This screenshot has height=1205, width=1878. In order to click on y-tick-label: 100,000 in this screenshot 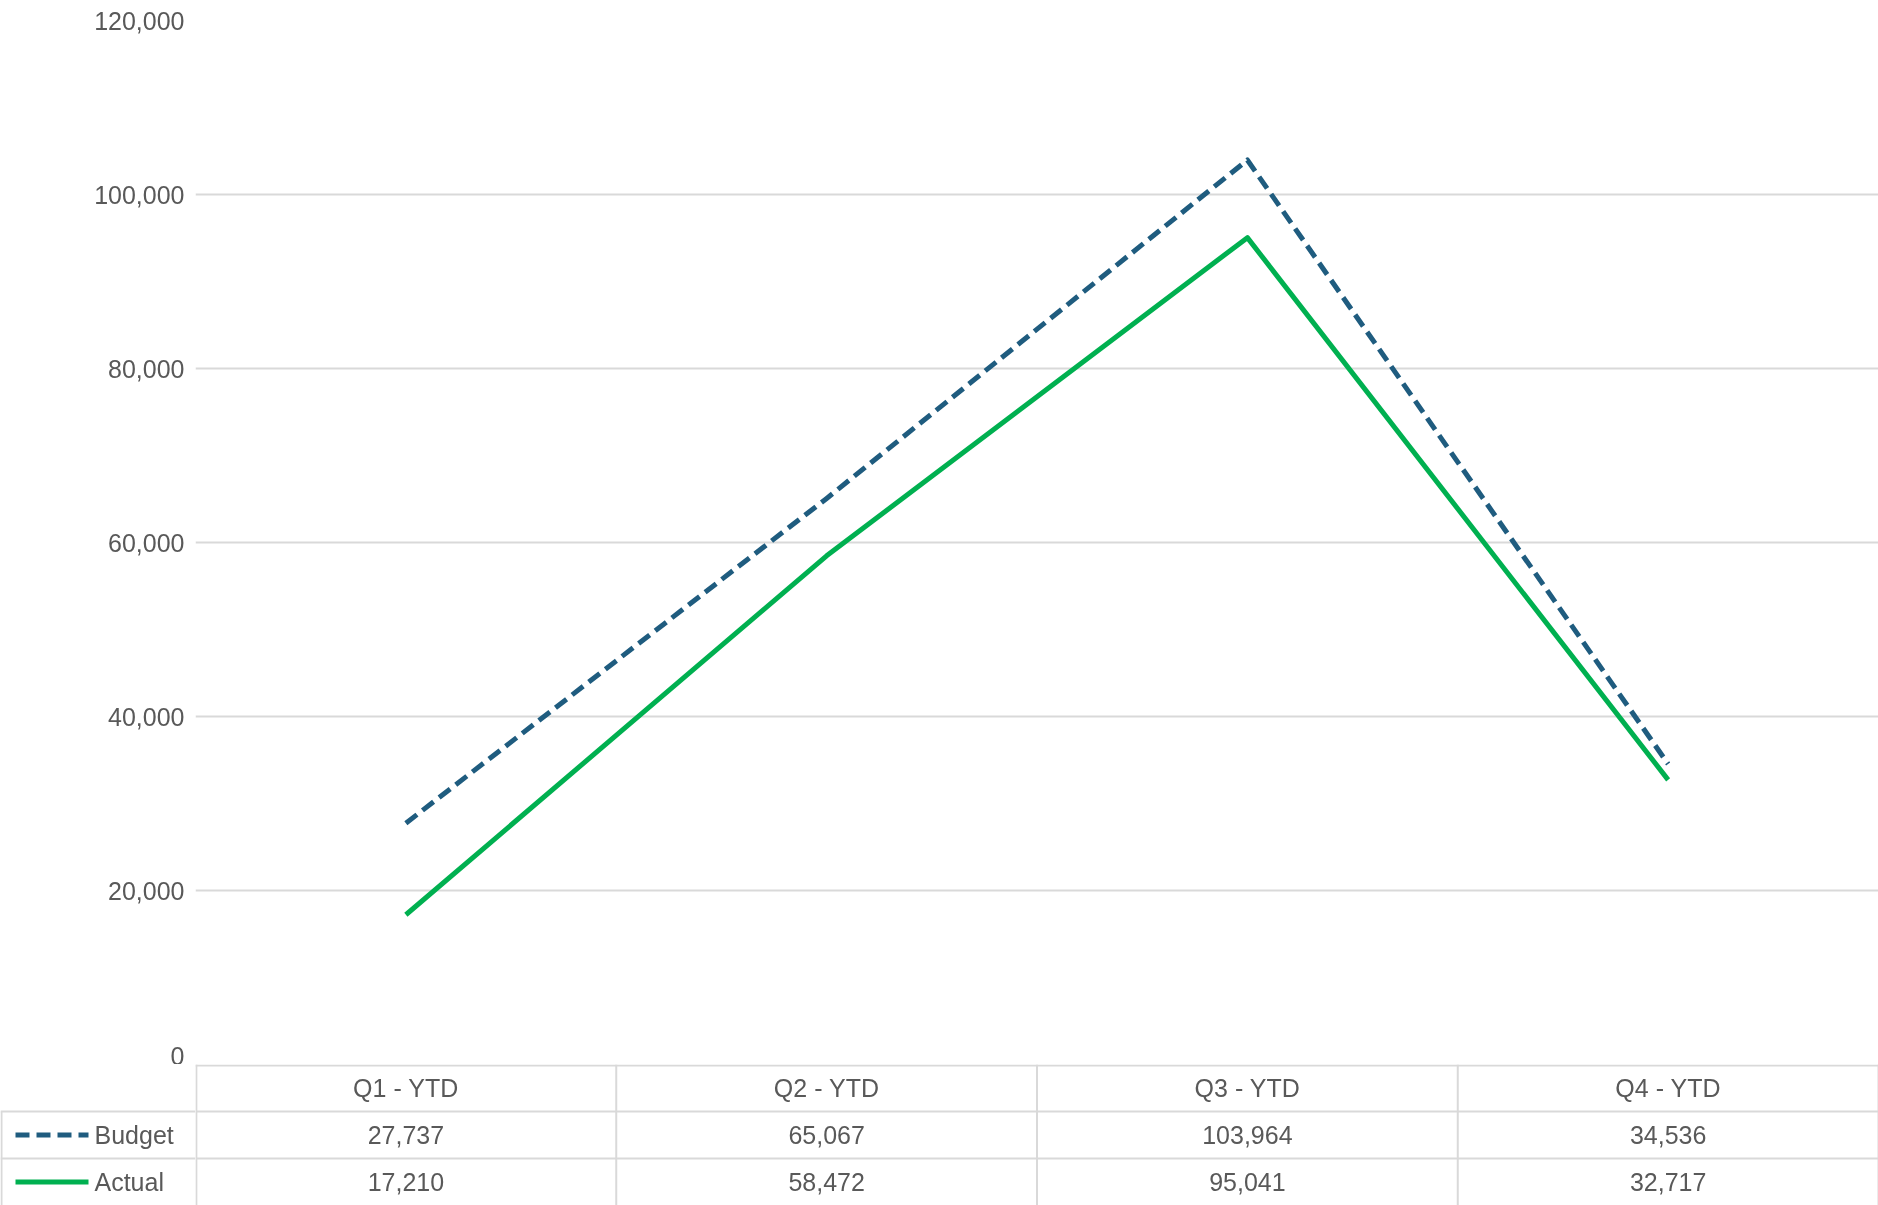, I will do `click(139, 194)`.